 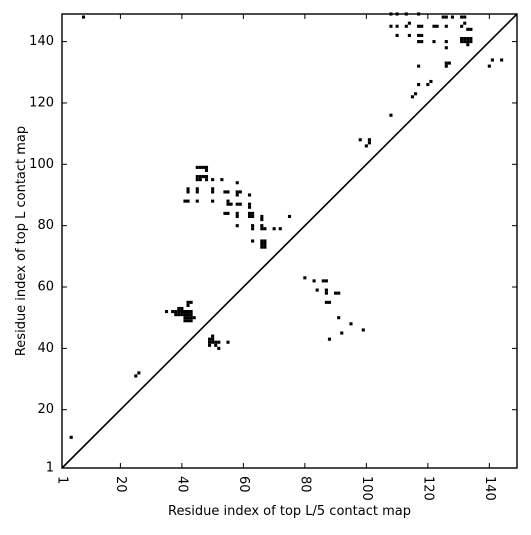 I want to click on y-tick-label: 20, so click(x=45, y=409).